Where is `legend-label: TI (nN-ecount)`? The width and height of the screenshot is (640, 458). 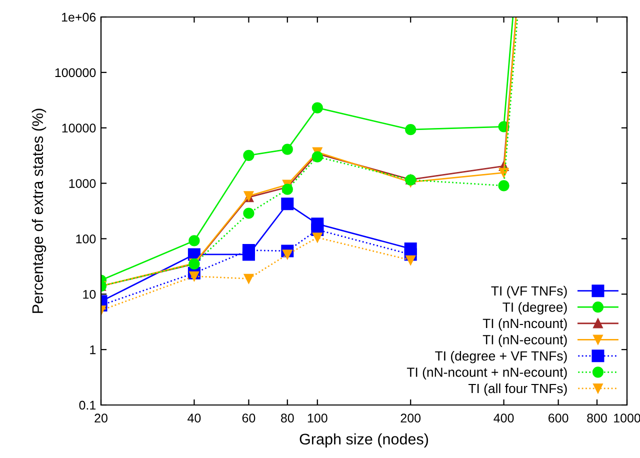
legend-label: TI (nN-ecount) is located at coordinates (524, 340).